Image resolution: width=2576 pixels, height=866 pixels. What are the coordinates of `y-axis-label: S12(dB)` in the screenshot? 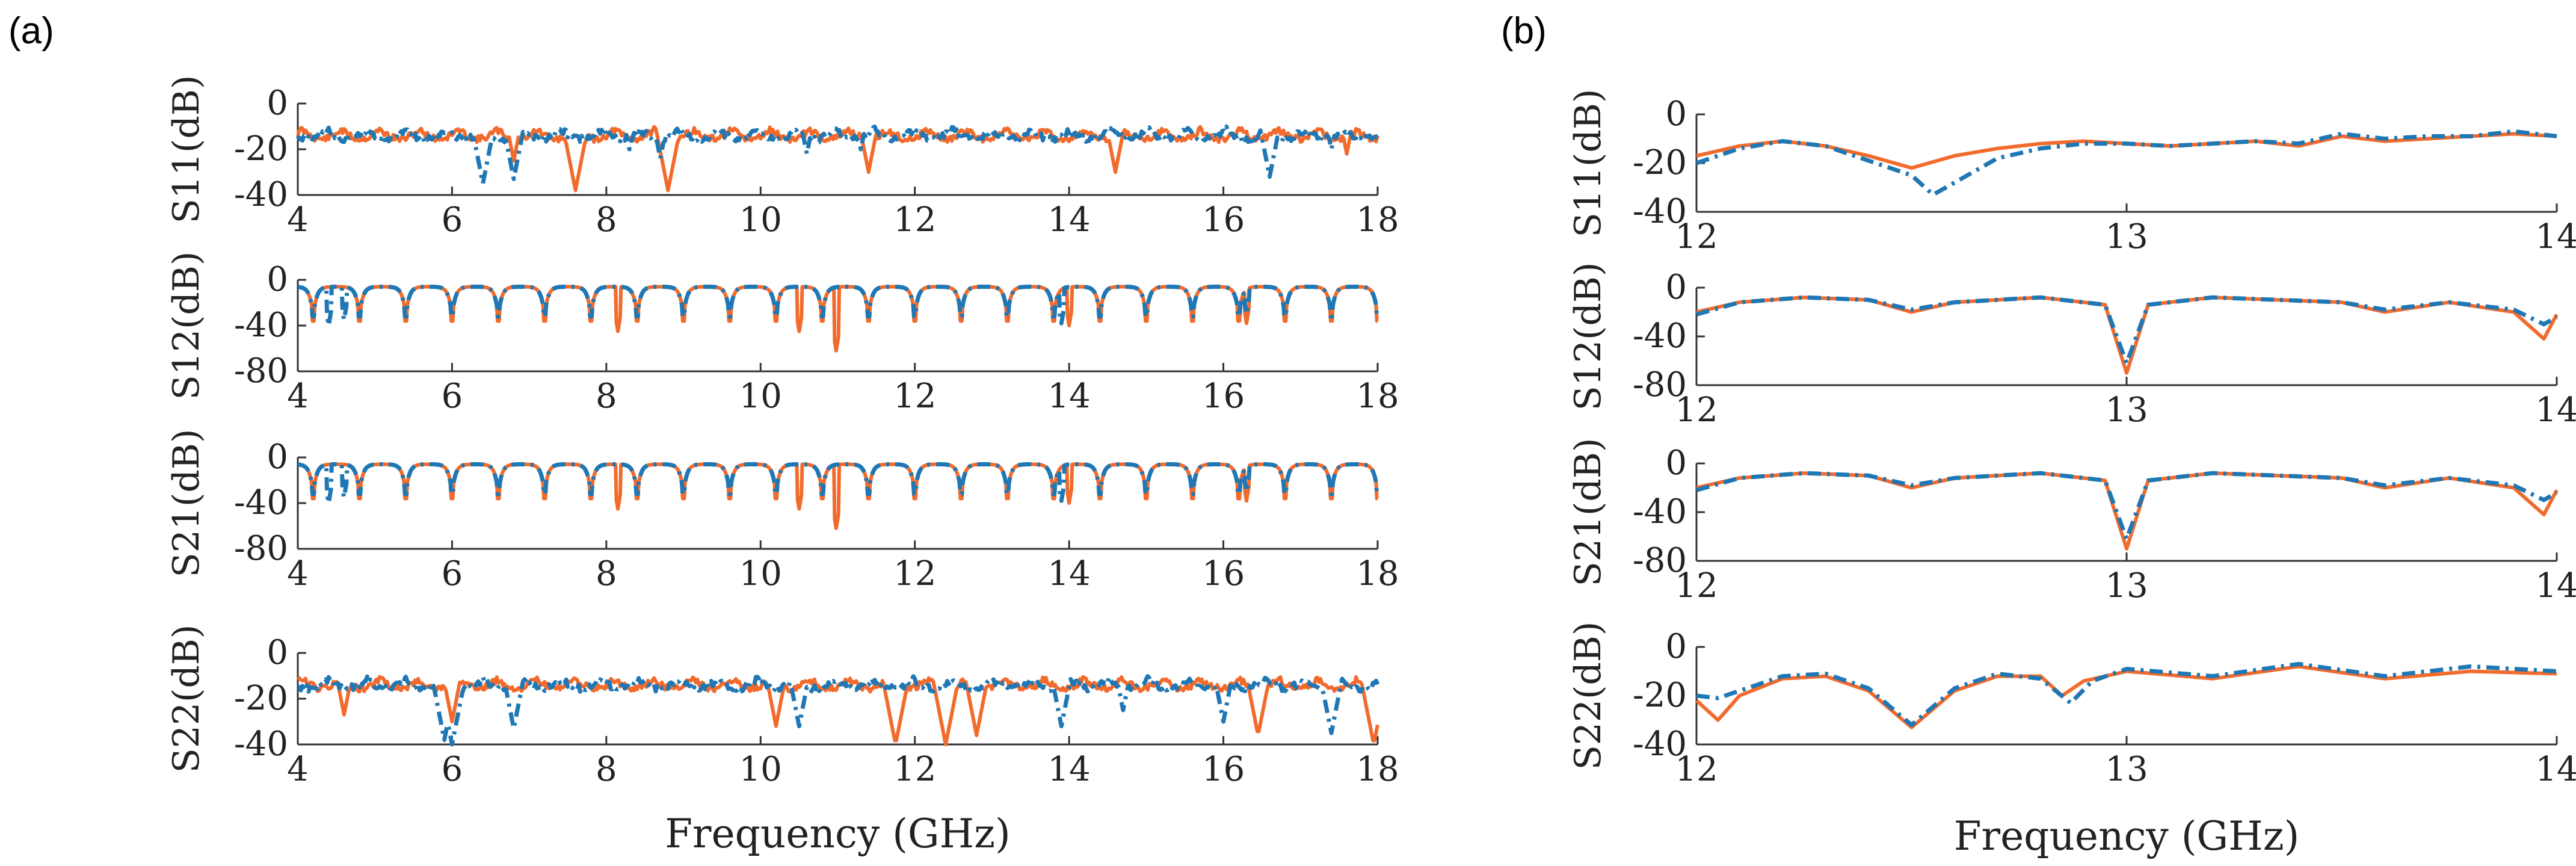 It's located at (186, 326).